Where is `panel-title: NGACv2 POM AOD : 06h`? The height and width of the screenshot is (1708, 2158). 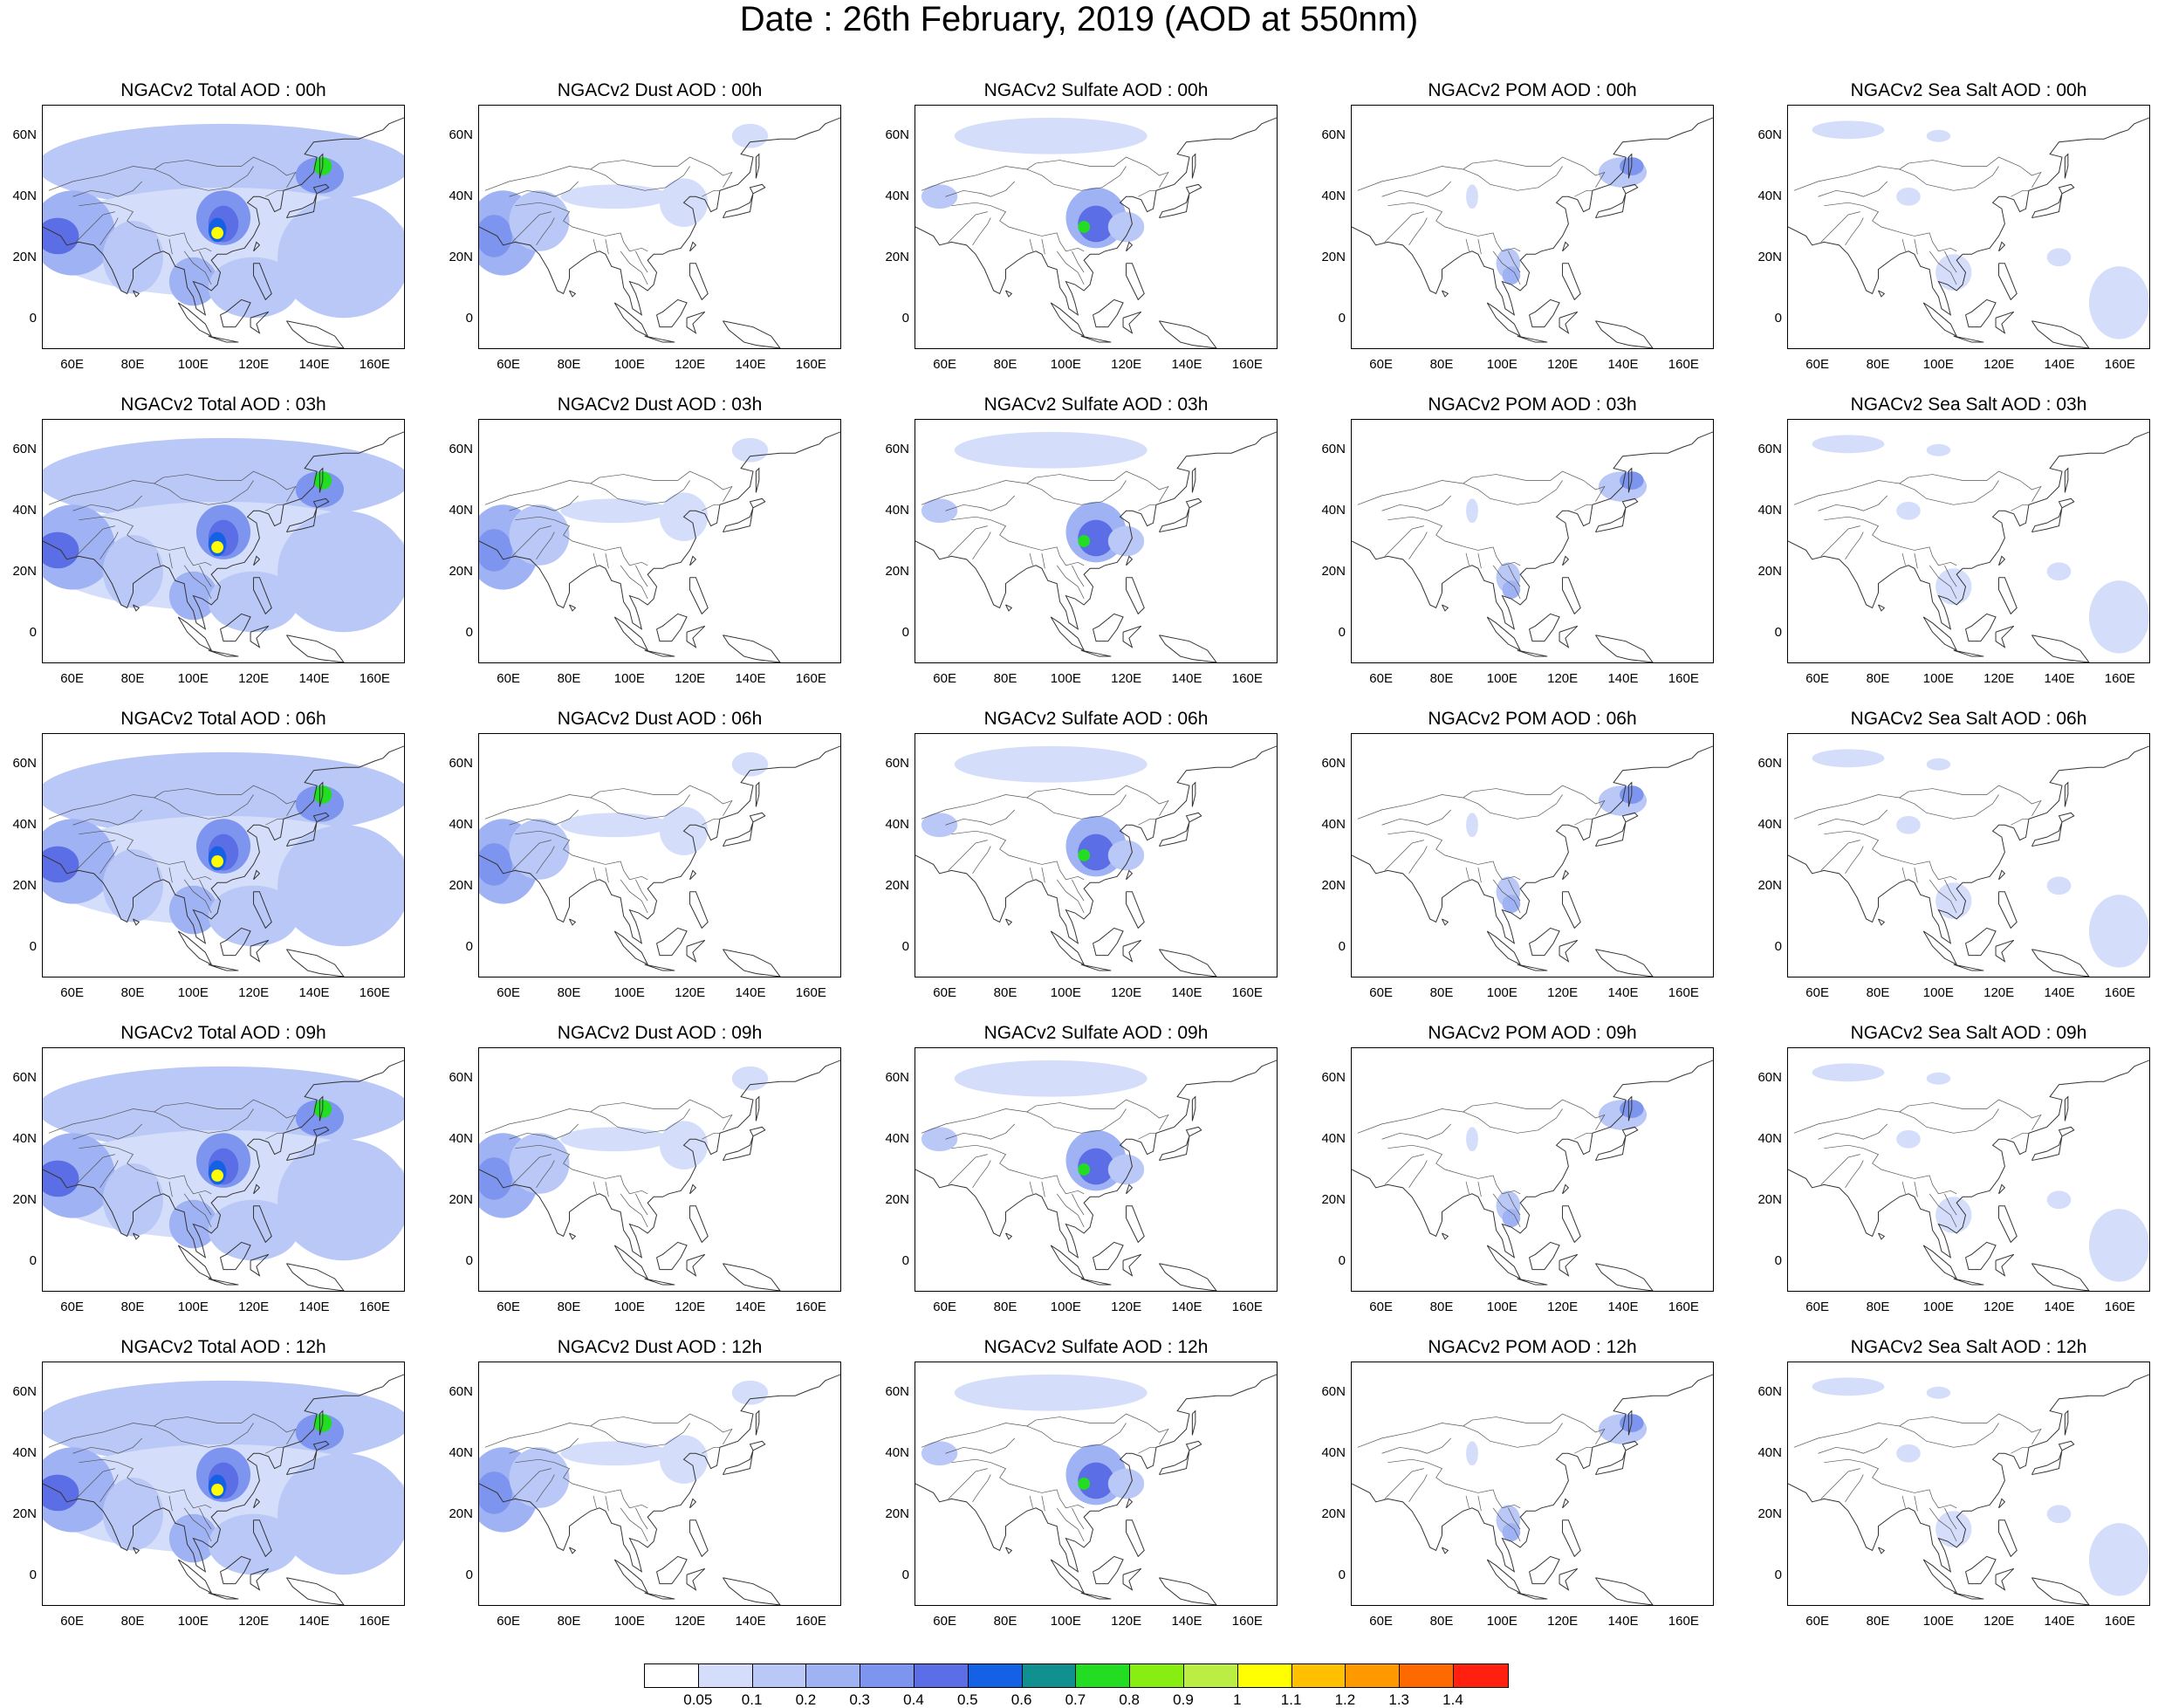 panel-title: NGACv2 POM AOD : 06h is located at coordinates (1532, 719).